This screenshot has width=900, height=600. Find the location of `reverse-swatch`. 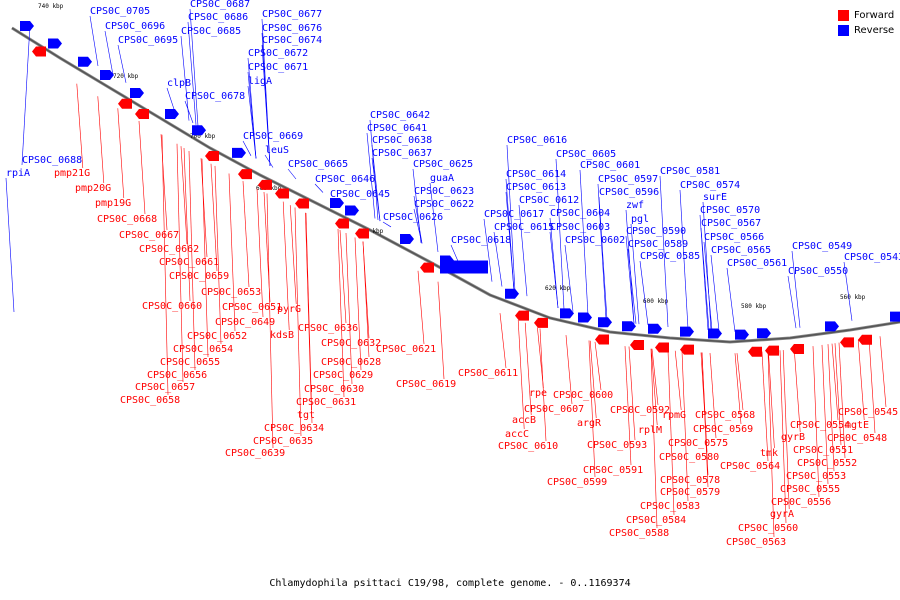

reverse-swatch is located at coordinates (843, 30).